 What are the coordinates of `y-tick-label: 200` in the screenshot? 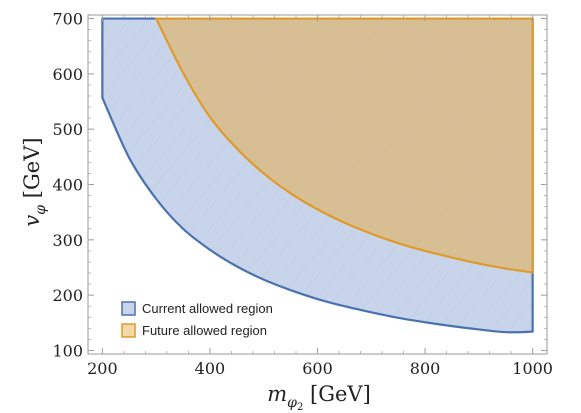 It's located at (67, 295).